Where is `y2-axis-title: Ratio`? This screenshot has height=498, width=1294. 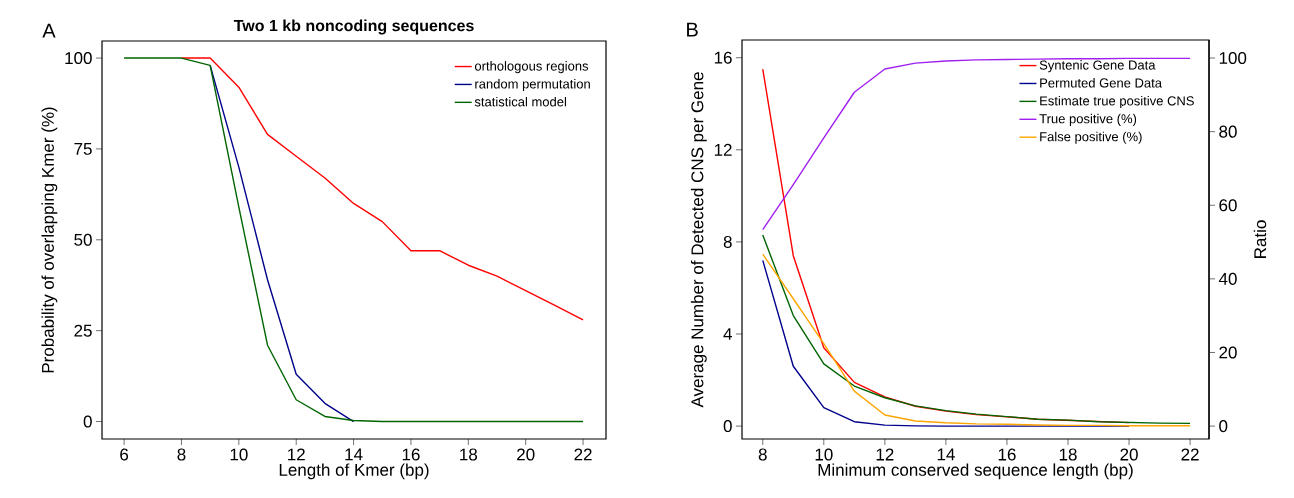
y2-axis-title: Ratio is located at coordinates (1260, 239).